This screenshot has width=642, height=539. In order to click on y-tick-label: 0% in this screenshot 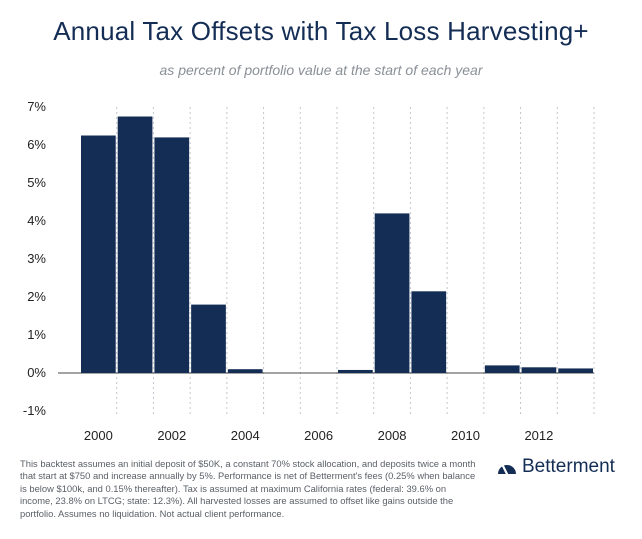, I will do `click(36, 372)`.